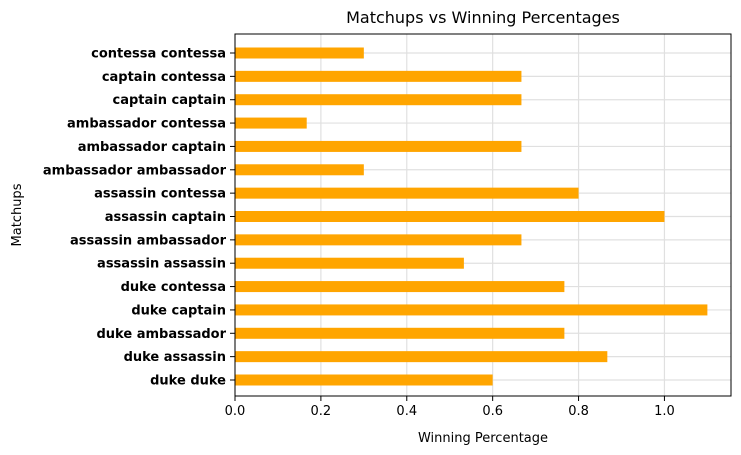 The height and width of the screenshot is (455, 741). I want to click on x-tick-label: 0.6, so click(492, 411).